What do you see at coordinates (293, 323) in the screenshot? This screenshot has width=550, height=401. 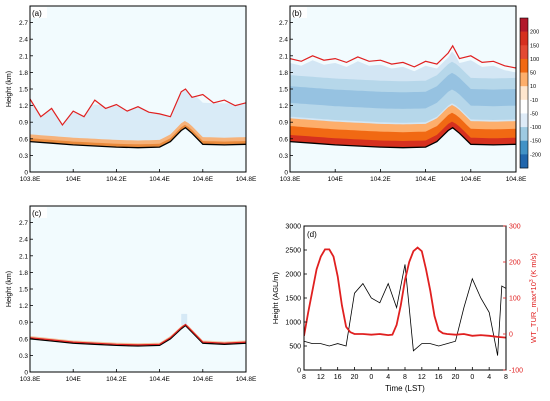 I see `y-tick-label: 1000` at bounding box center [293, 323].